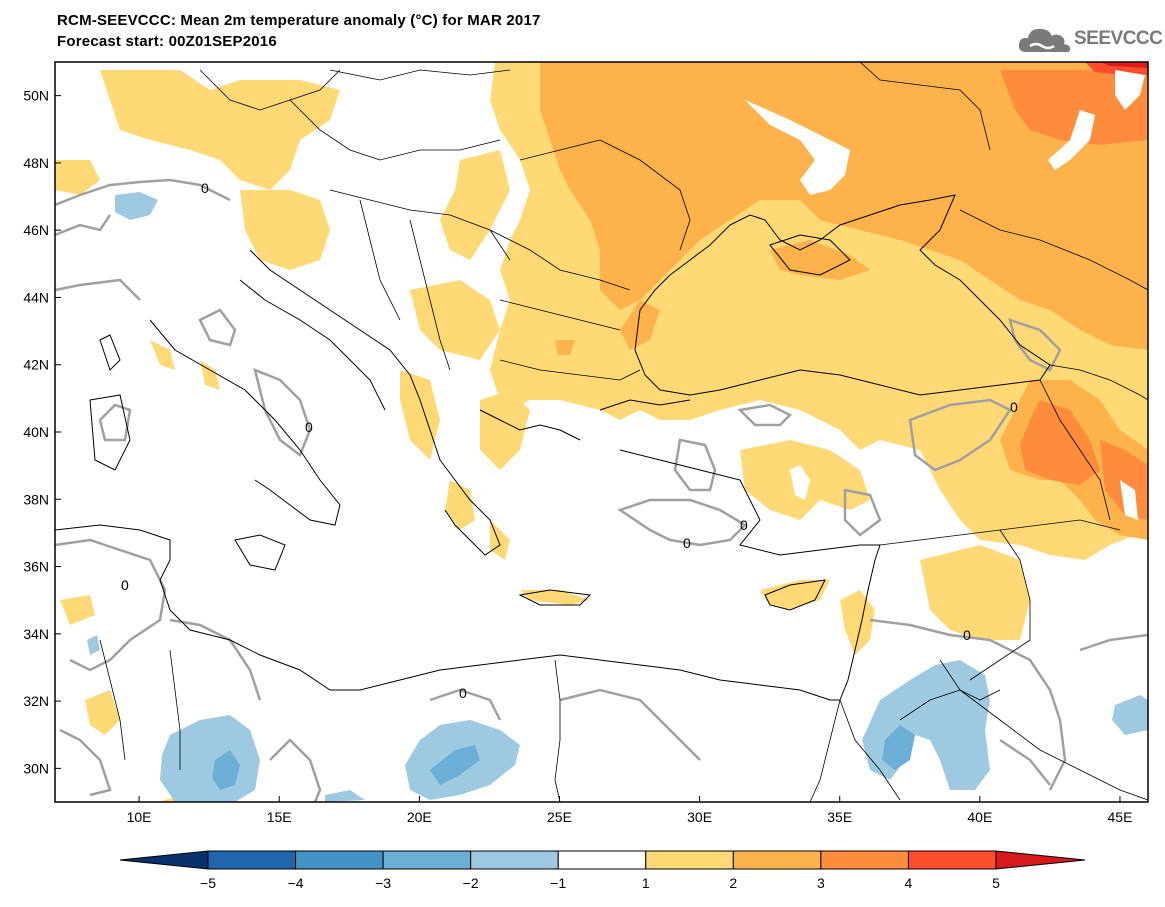 The height and width of the screenshot is (907, 1165). Describe the element at coordinates (1118, 38) in the screenshot. I see `logo-text: SEEVCCC` at that location.